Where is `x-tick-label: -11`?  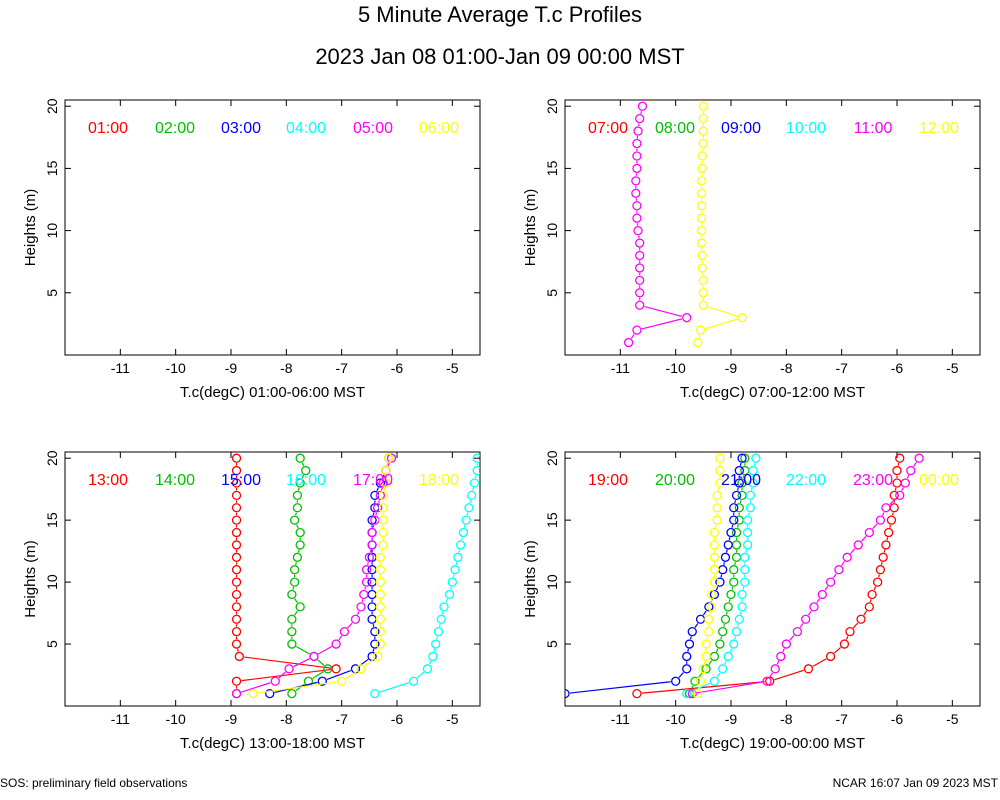
x-tick-label: -11 is located at coordinates (120, 368).